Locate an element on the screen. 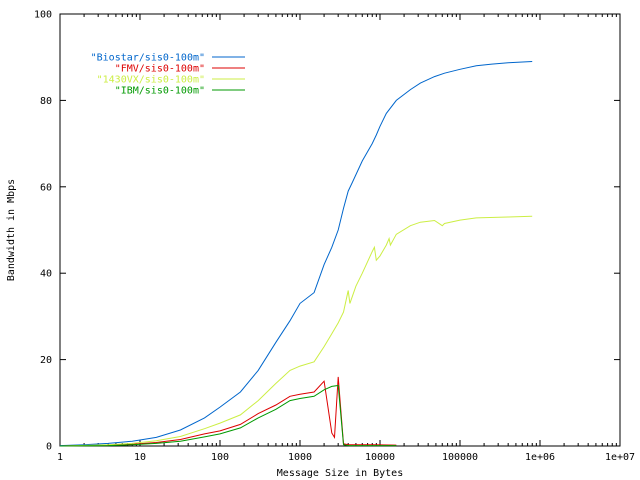 The height and width of the screenshot is (480, 640). y-tick-label: 80 is located at coordinates (46, 101).